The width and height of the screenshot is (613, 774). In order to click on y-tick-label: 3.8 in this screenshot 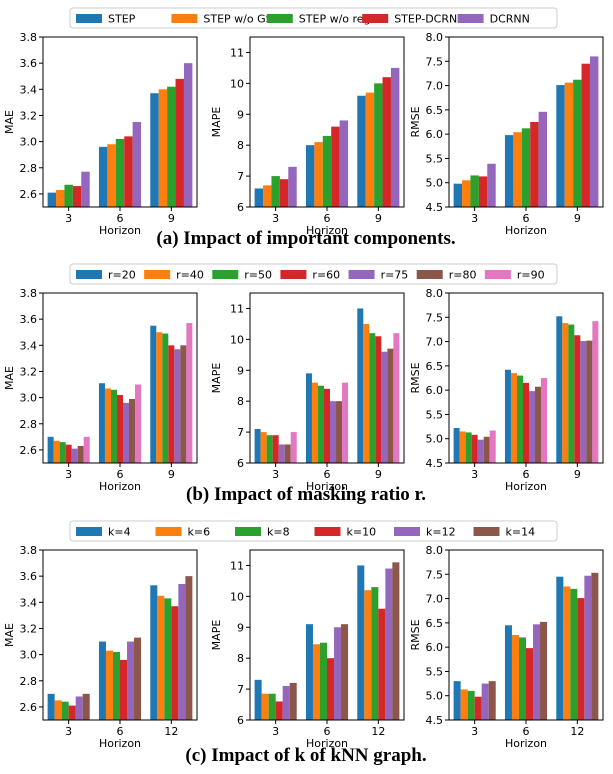, I will do `click(29, 550)`.